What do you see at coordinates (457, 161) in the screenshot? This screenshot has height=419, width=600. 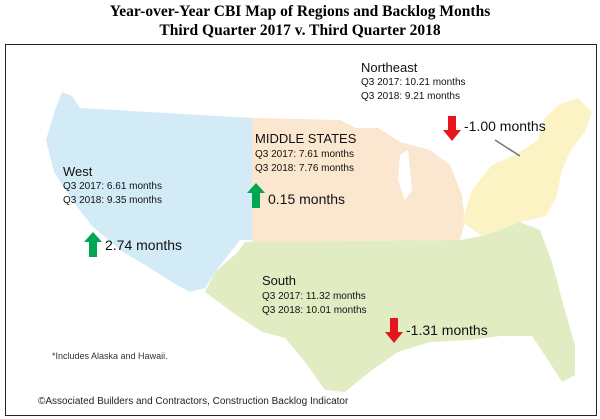 I see `great-lakes` at bounding box center [457, 161].